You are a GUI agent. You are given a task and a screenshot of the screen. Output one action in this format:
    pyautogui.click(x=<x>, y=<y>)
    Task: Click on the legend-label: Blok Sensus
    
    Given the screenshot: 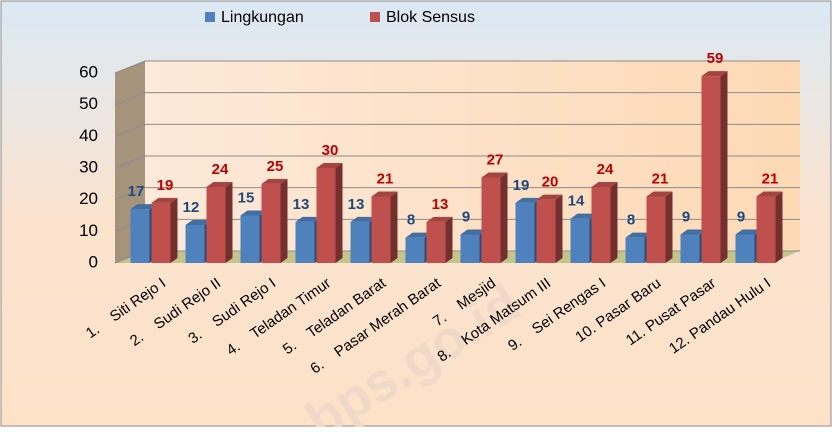 What is the action you would take?
    pyautogui.click(x=430, y=17)
    